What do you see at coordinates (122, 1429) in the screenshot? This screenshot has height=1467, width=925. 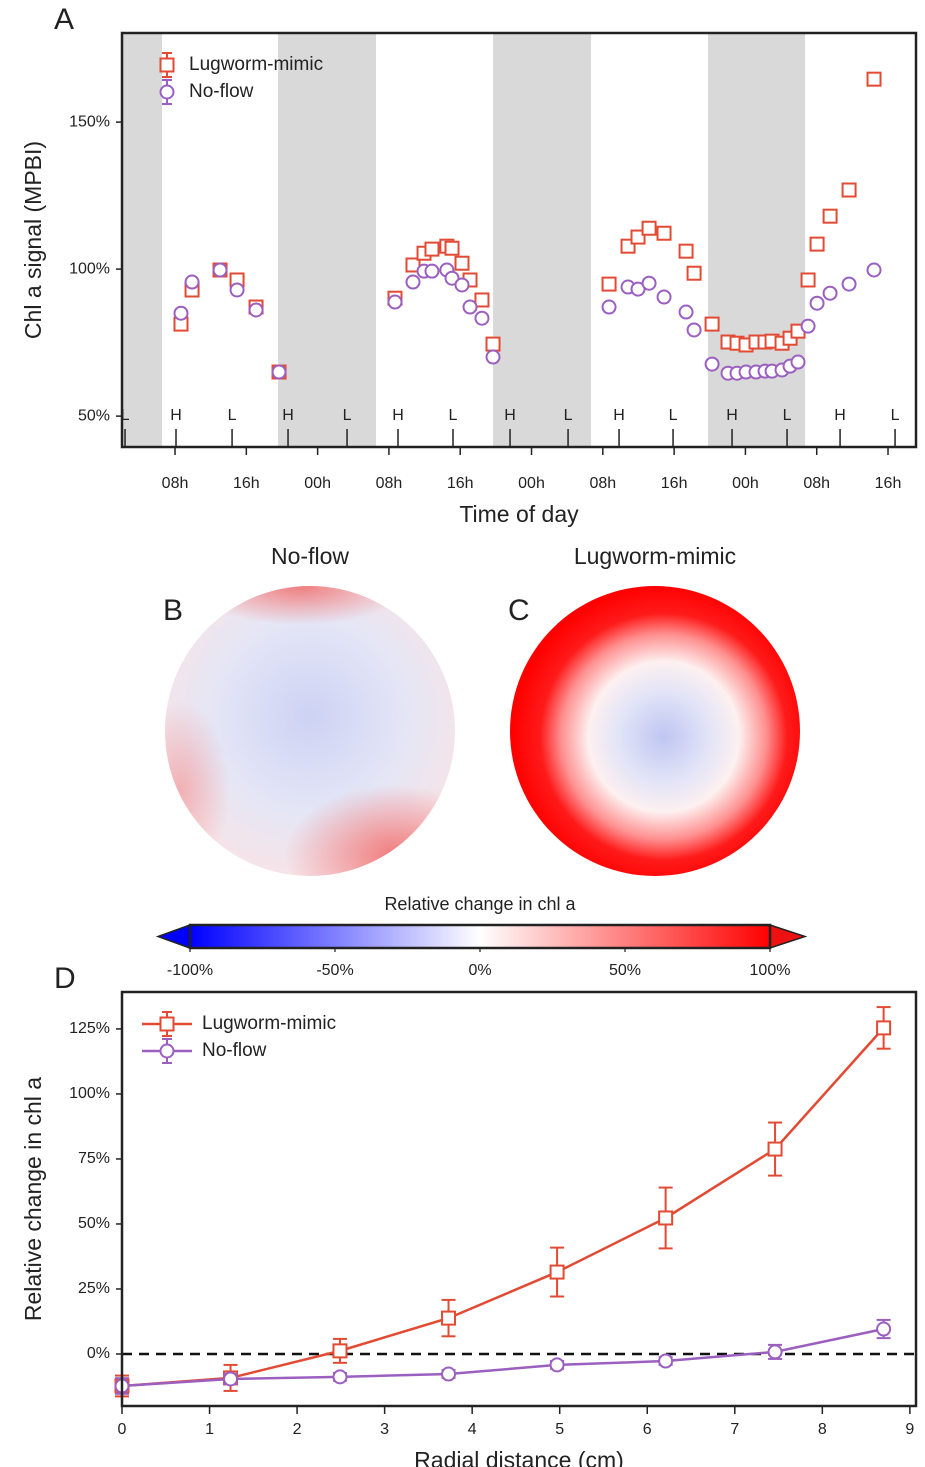 I see `x-tick-label: 0` at bounding box center [122, 1429].